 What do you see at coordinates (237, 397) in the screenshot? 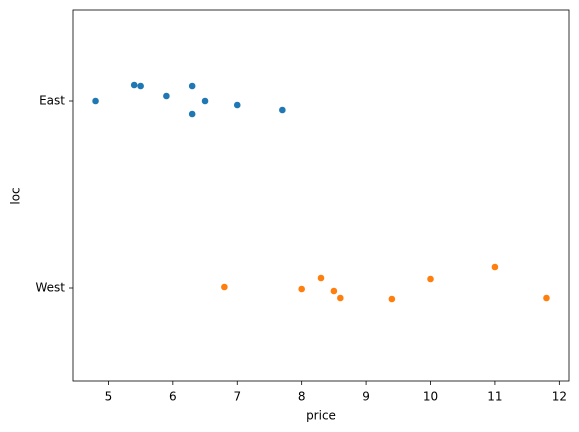
I see `x-tick-label: 7` at bounding box center [237, 397].